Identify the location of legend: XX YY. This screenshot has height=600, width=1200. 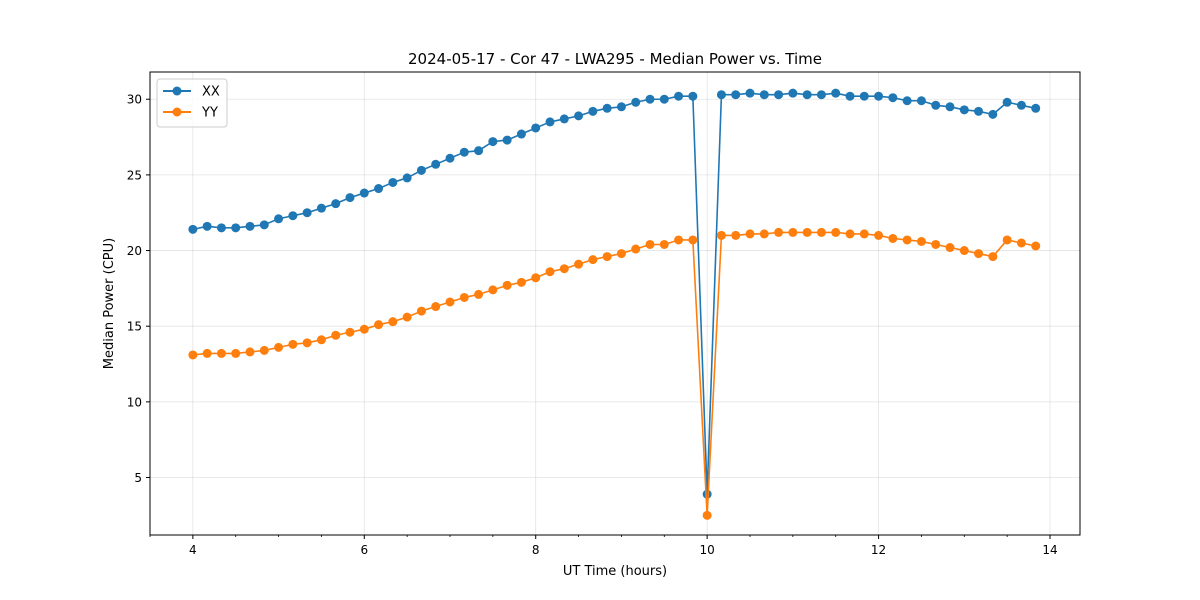
(192, 103).